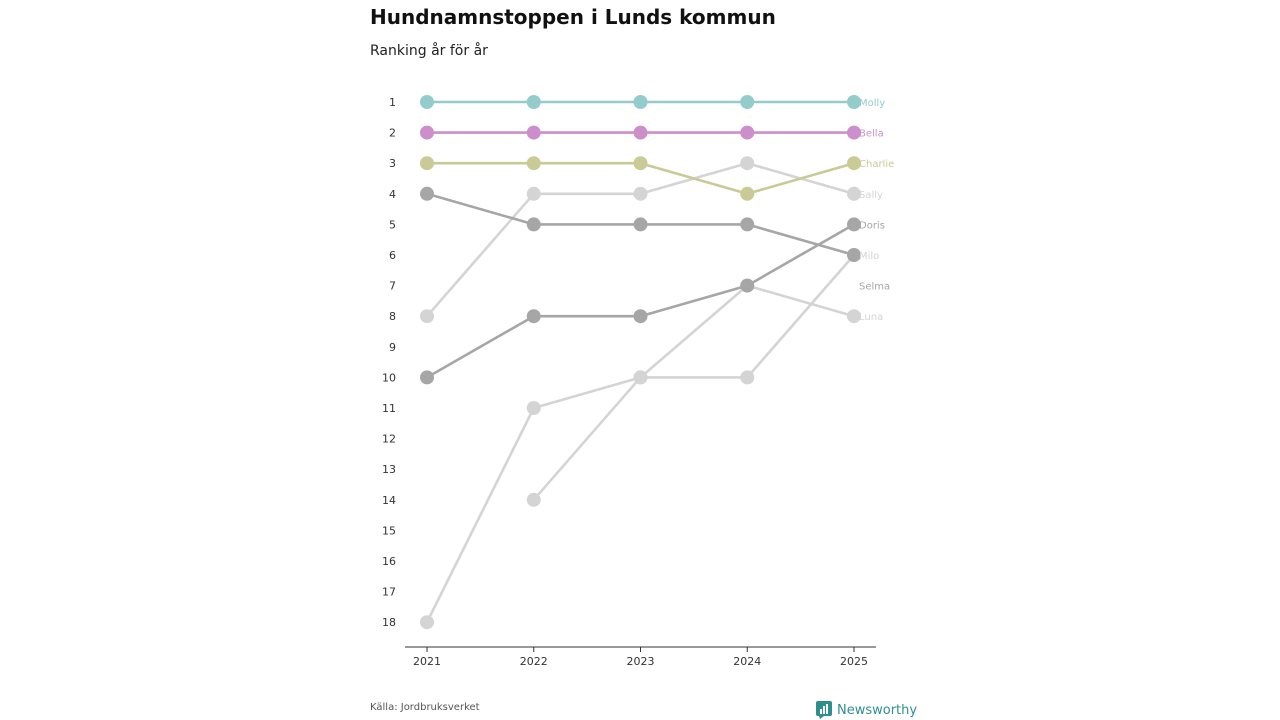  I want to click on bar-chart-logo-icon, so click(824, 710).